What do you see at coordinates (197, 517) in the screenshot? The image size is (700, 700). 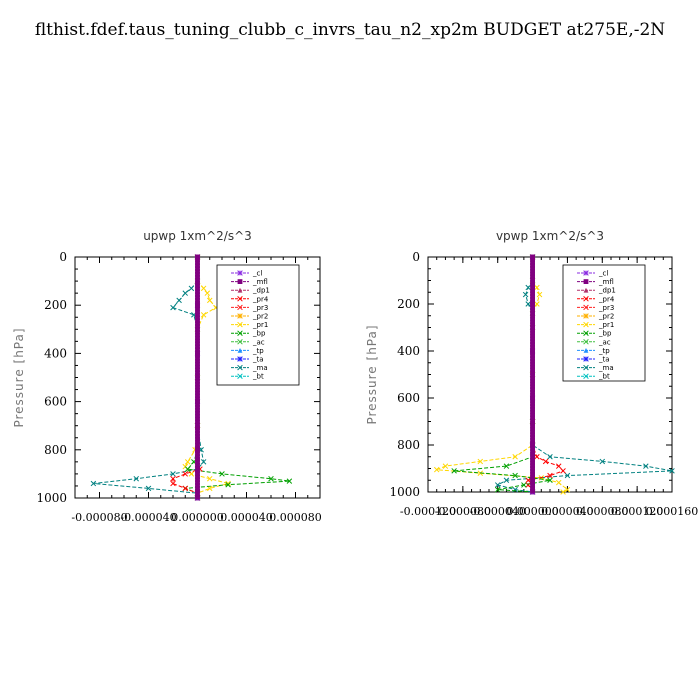 I see `x-tick-label: 0.000000` at bounding box center [197, 517].